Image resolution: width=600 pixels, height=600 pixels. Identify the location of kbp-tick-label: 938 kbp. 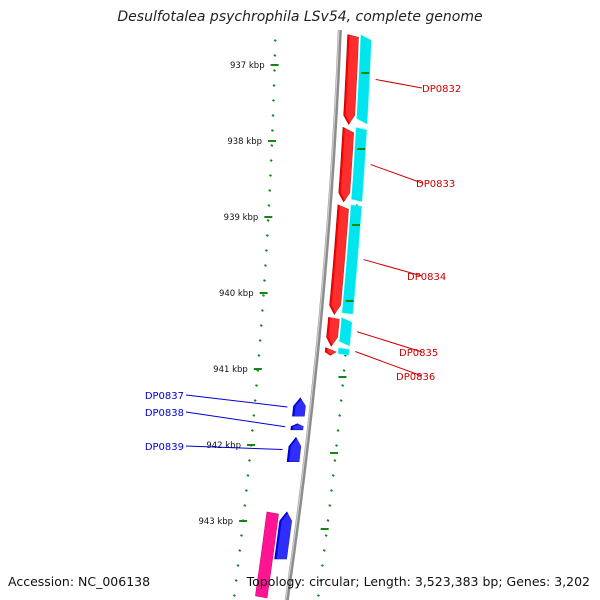
(244, 142).